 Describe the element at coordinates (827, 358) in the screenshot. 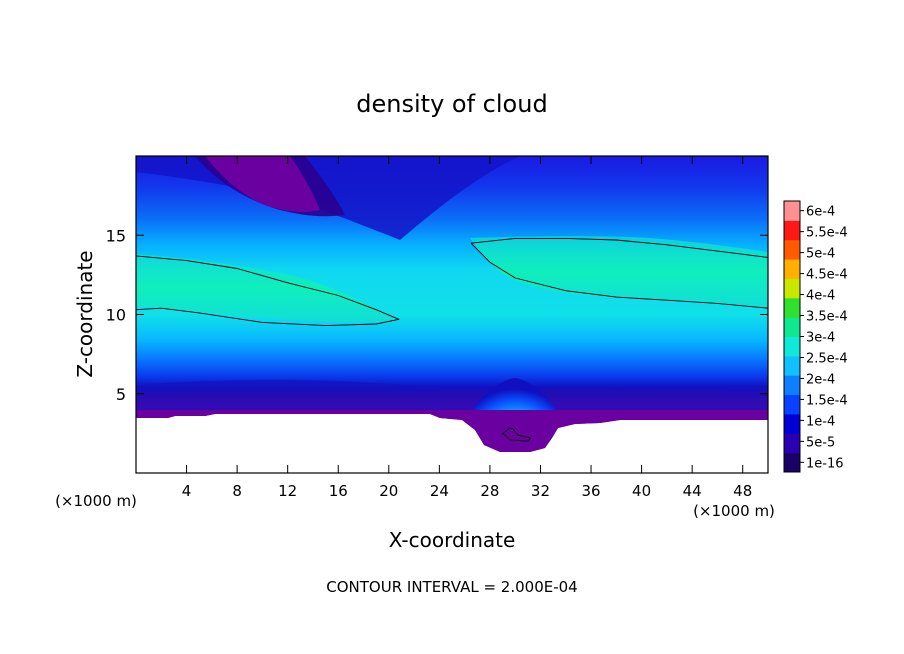

I see `colorbar-label: 2.5e-4` at that location.